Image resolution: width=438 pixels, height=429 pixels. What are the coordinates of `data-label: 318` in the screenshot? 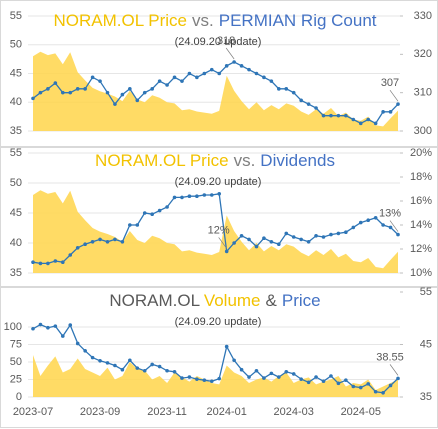 It's located at (226, 41).